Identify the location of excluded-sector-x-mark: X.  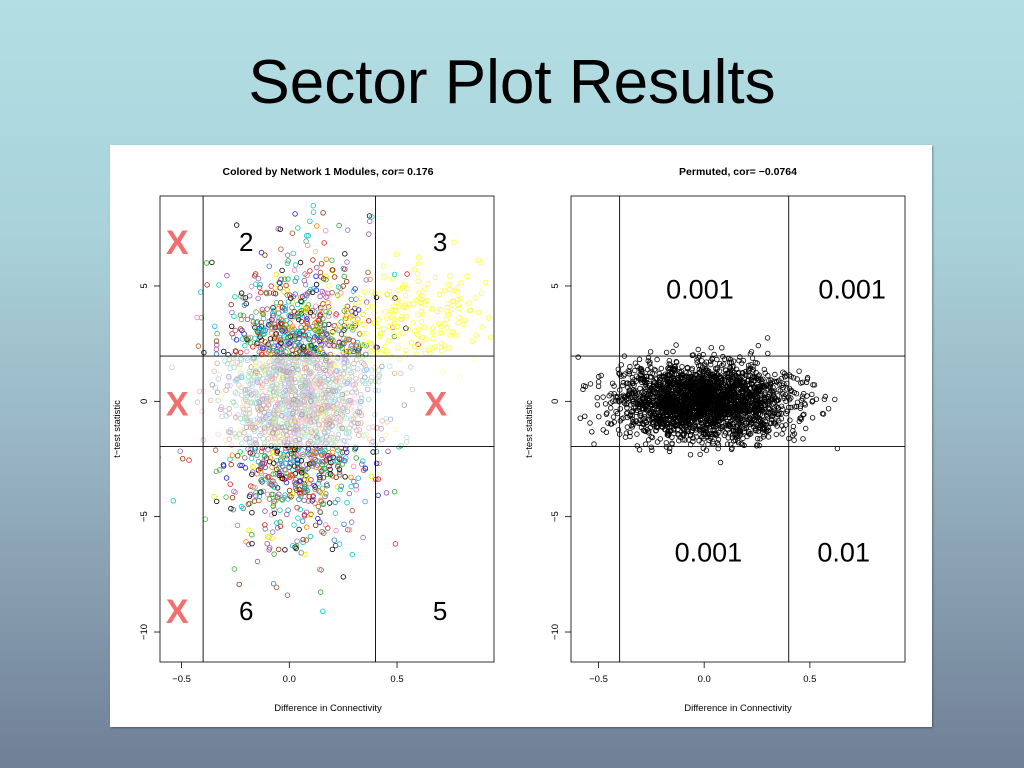
(177, 405).